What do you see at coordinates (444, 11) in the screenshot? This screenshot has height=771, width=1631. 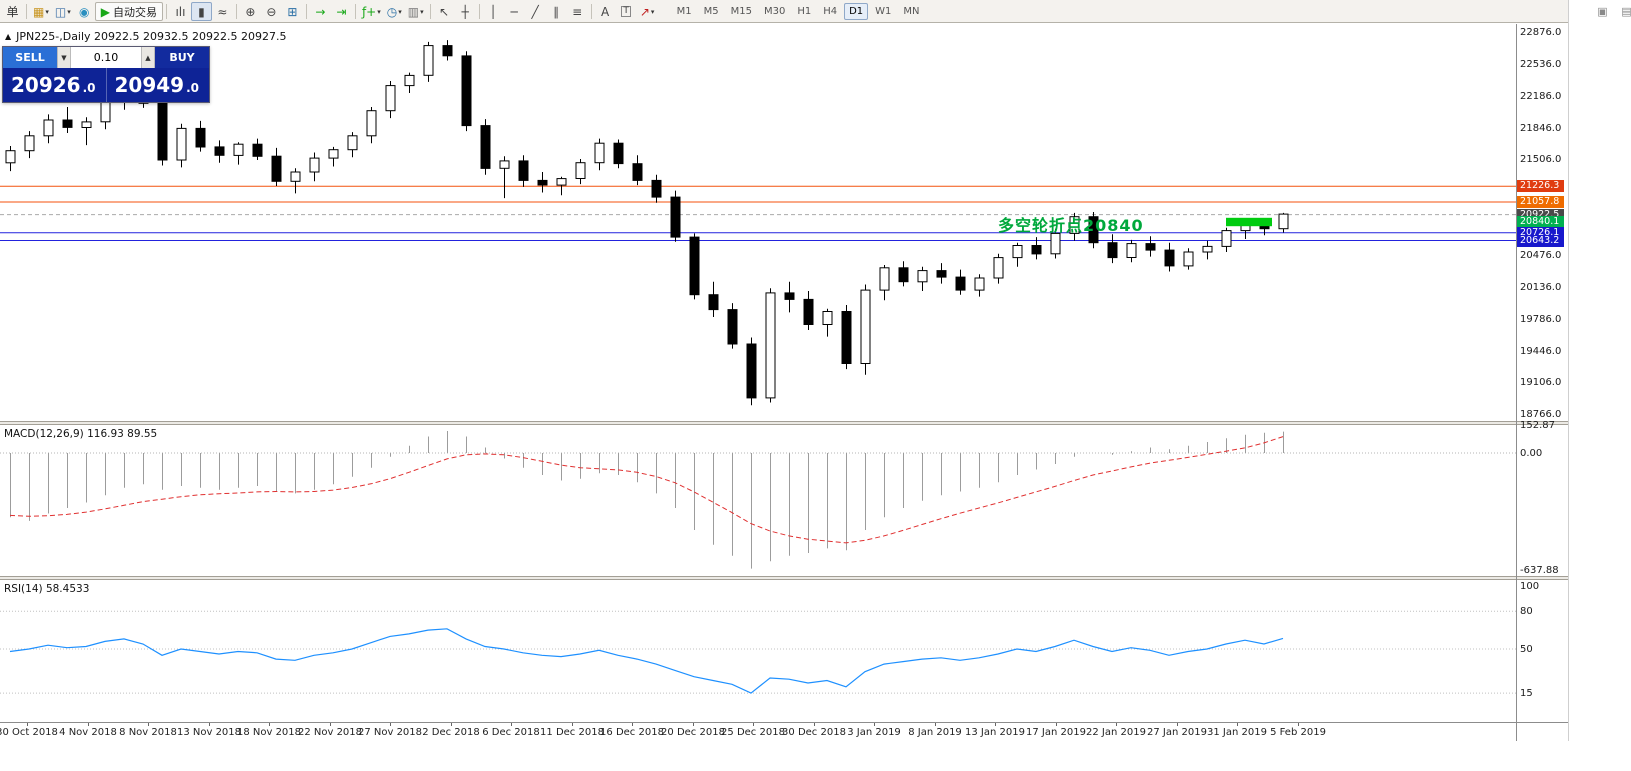 I see `cursor-icon: ↖` at bounding box center [444, 11].